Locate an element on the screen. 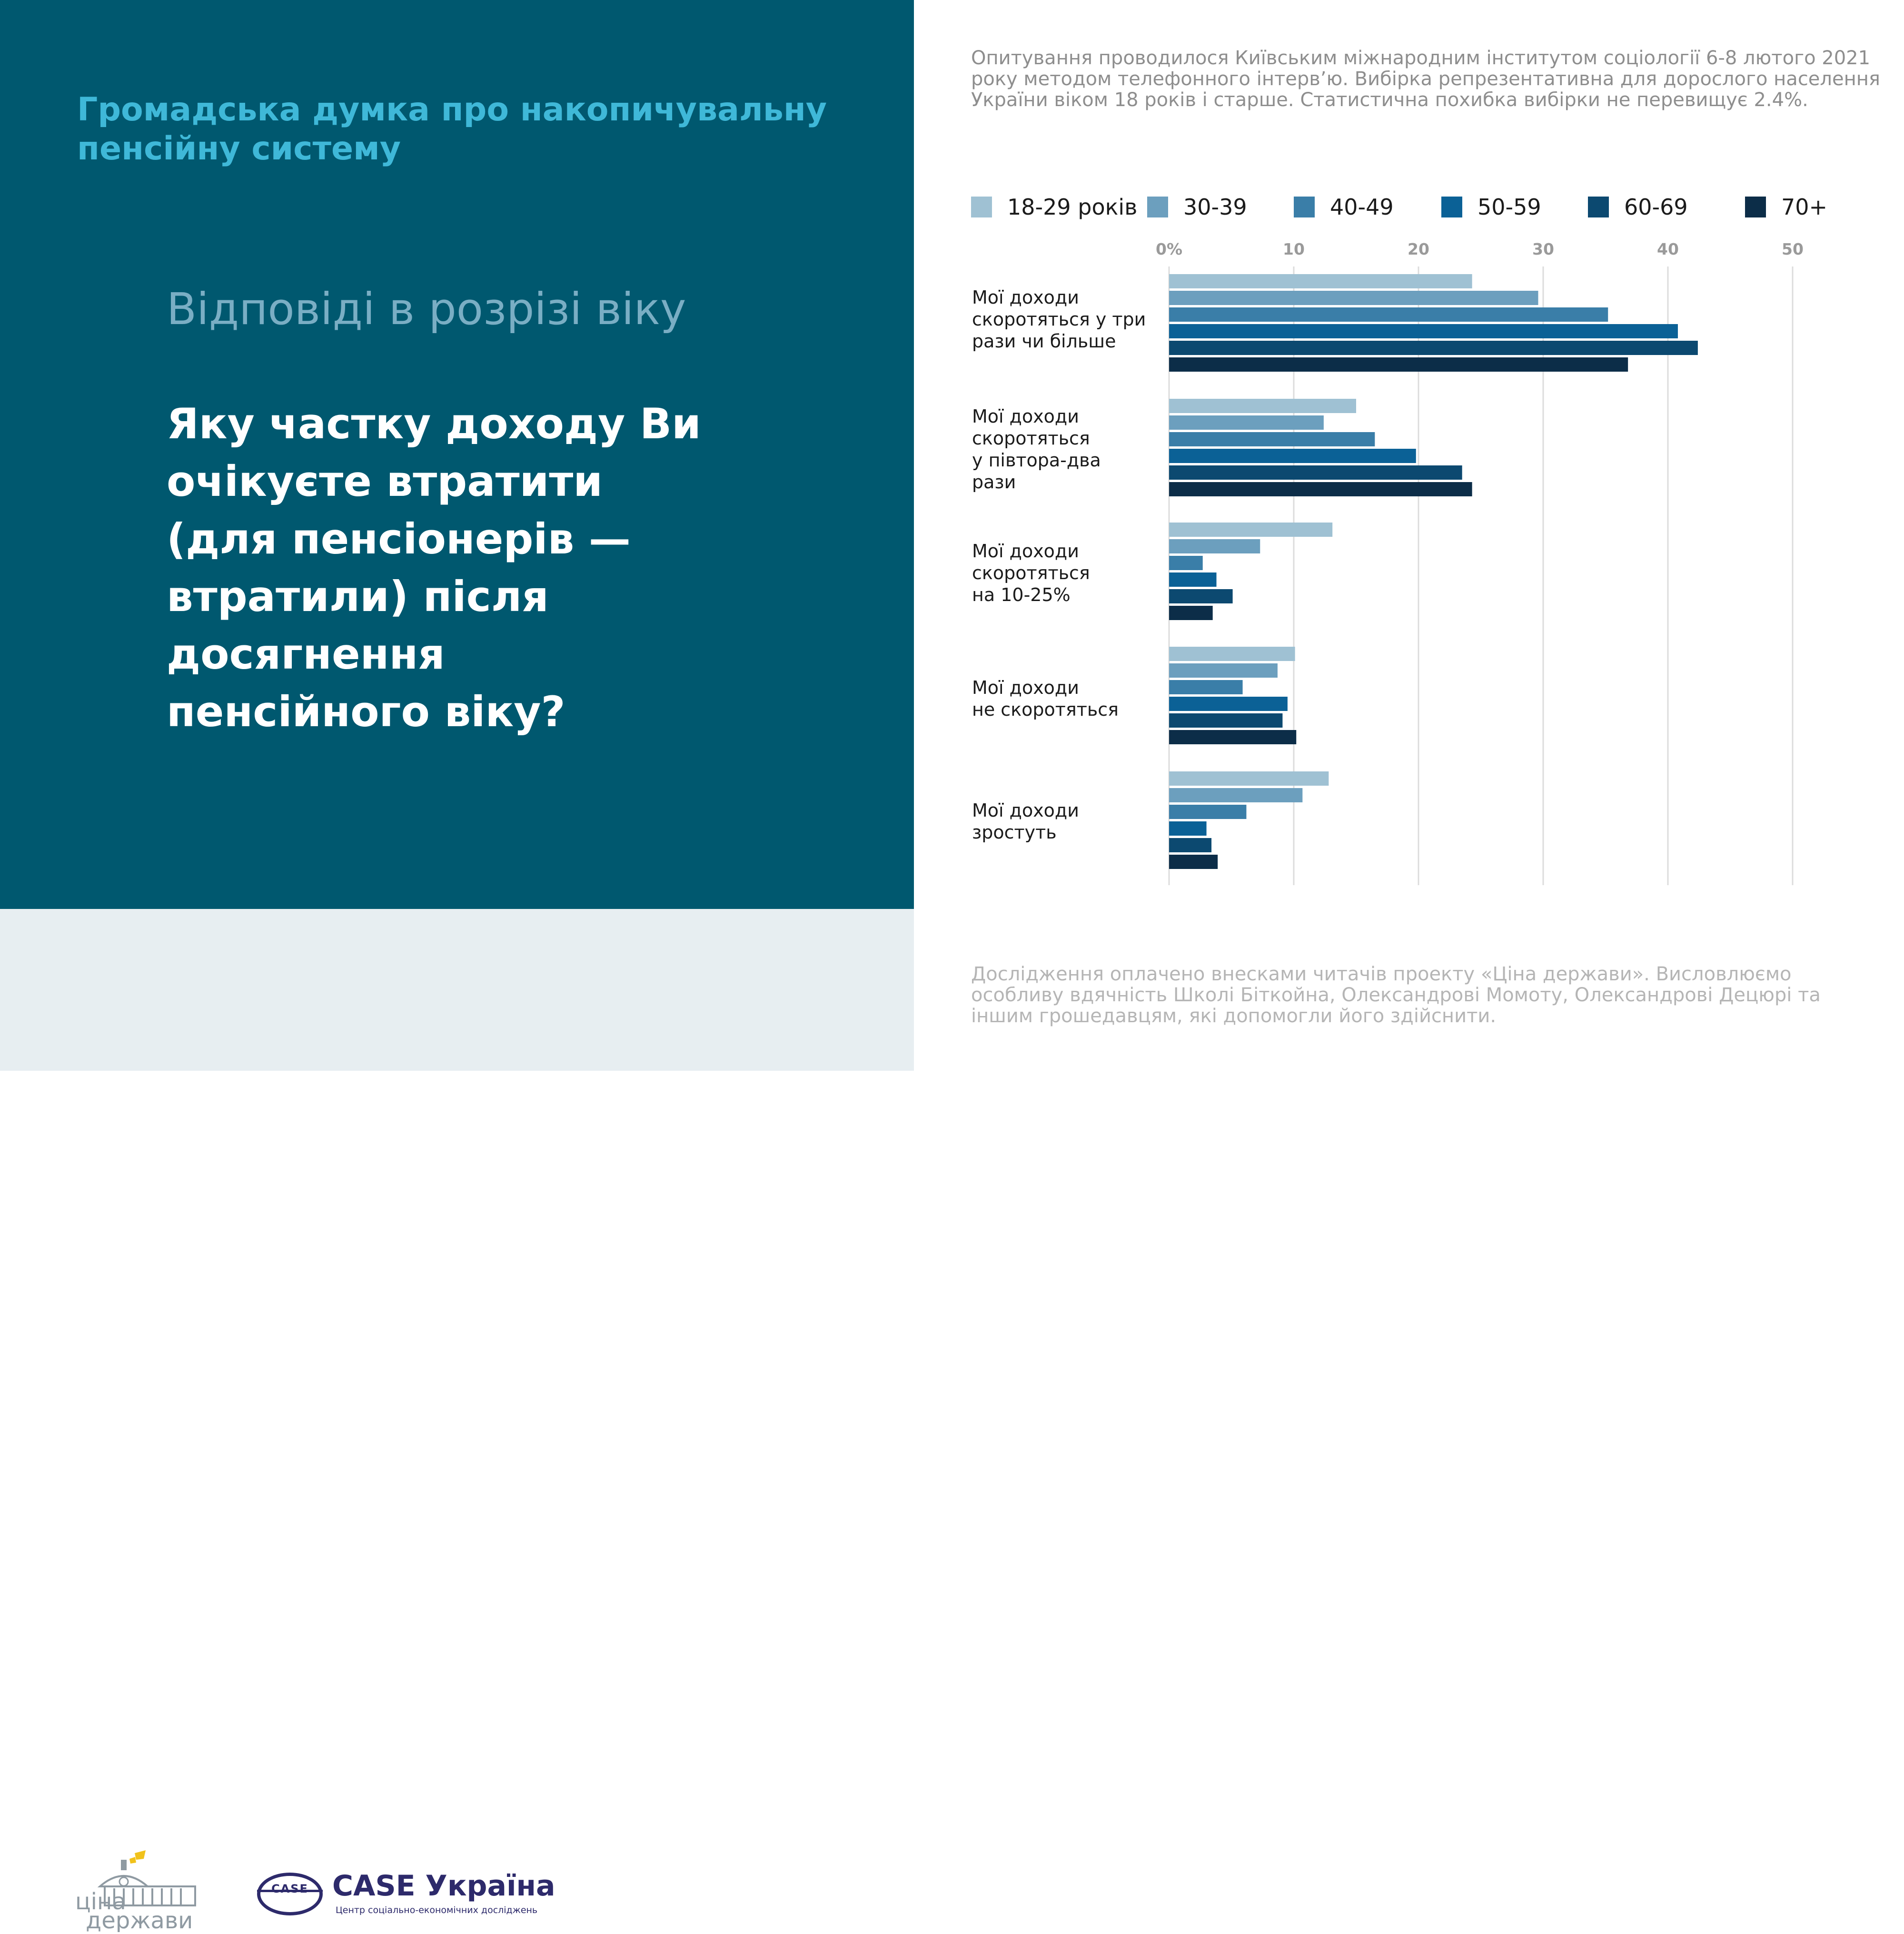 This screenshot has height=1934, width=1904. chart-legend: 18-29 років 30-39 40-49 50-59 60-69 70+ is located at coordinates (1428, 207).